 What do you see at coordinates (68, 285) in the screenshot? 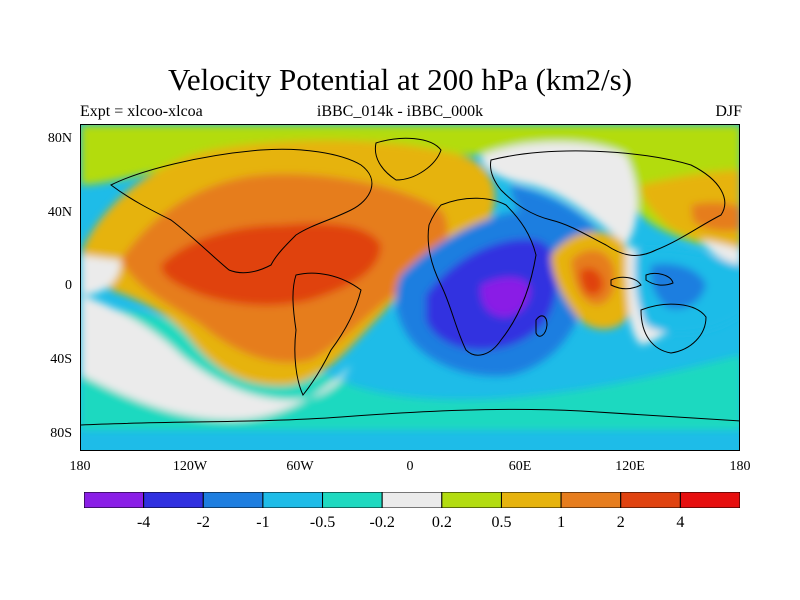
I see `lat-tick-label: 0` at bounding box center [68, 285].